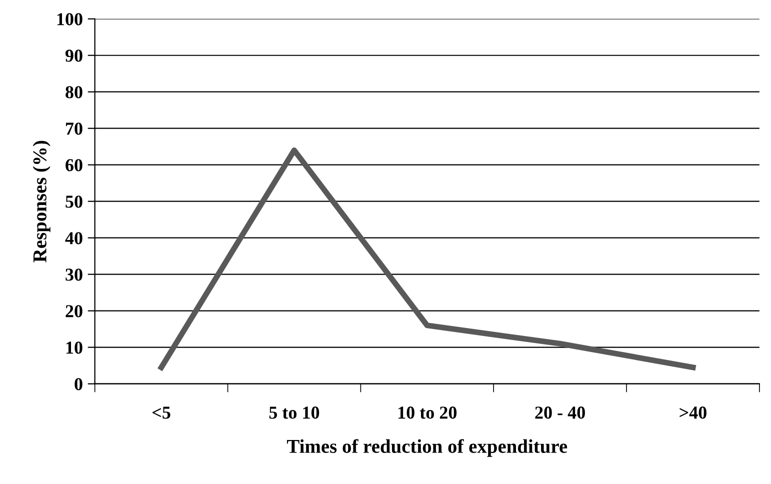 This screenshot has height=484, width=771. Describe the element at coordinates (78, 384) in the screenshot. I see `y-tick-label: 0` at that location.